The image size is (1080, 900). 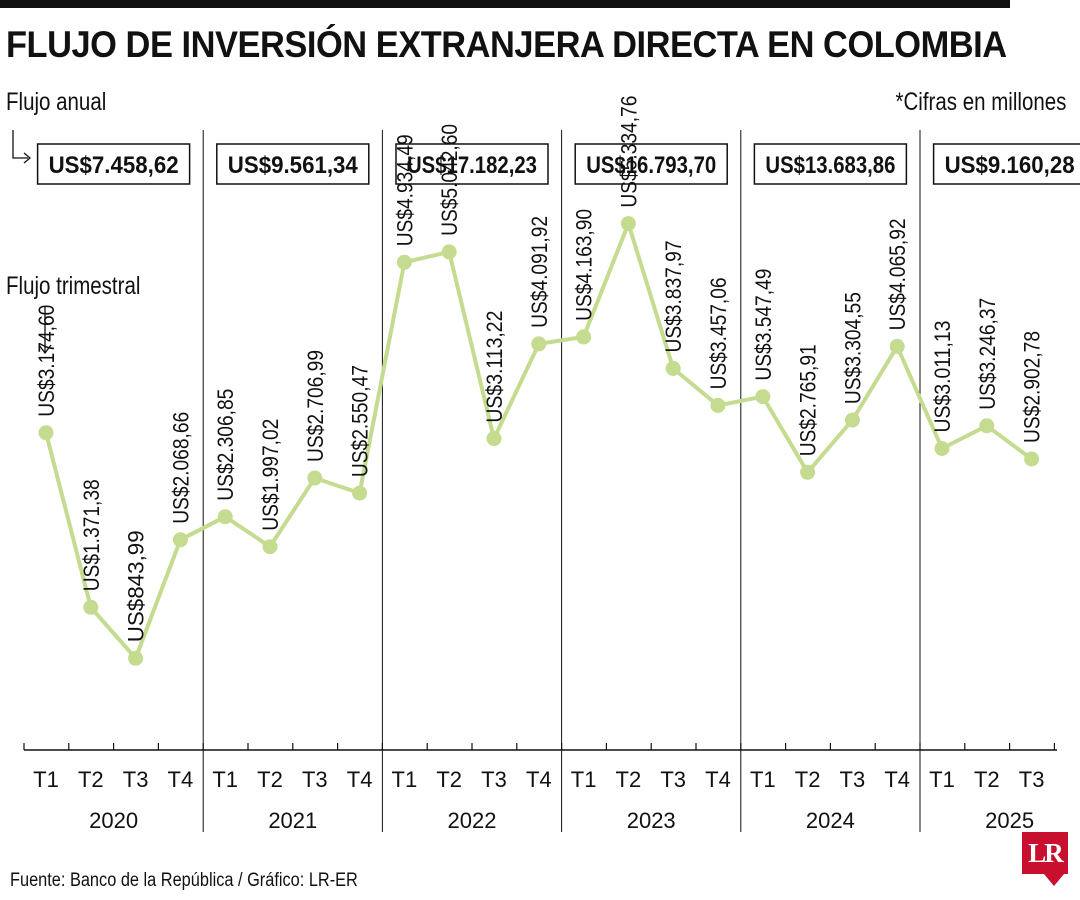 What do you see at coordinates (292, 820) in the screenshot?
I see `year-tick-label: 2021` at bounding box center [292, 820].